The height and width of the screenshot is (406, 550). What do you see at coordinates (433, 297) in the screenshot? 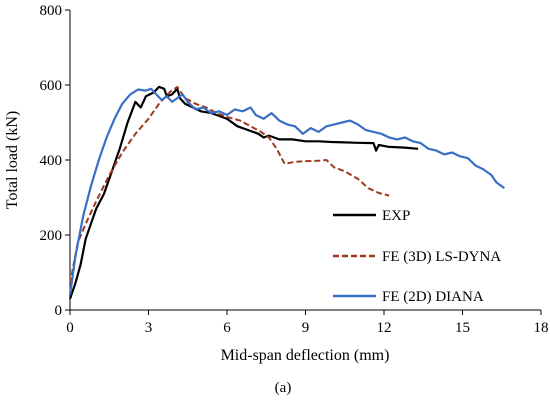
I see `legend-label-fe-2d-diana: FE (2D) DIANA` at bounding box center [433, 297].